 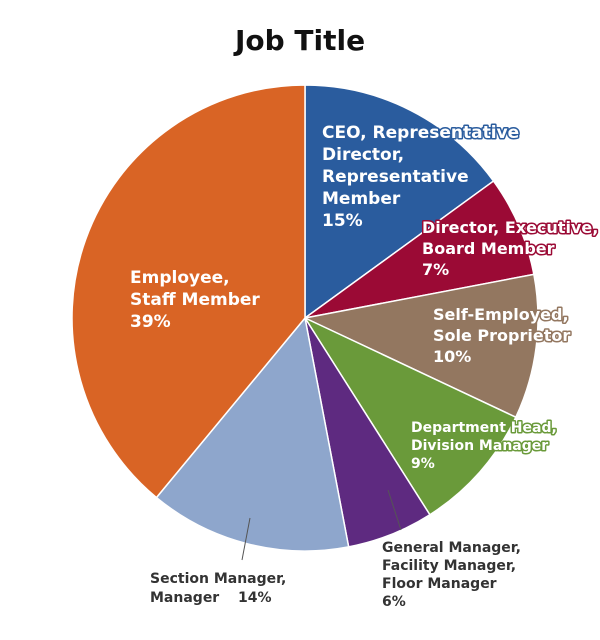 What do you see at coordinates (363, 155) in the screenshot?
I see `label-line: Director,` at bounding box center [363, 155].